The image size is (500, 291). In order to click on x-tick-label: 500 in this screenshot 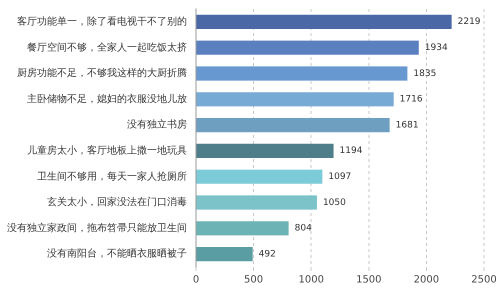, I will do `click(254, 280)`.